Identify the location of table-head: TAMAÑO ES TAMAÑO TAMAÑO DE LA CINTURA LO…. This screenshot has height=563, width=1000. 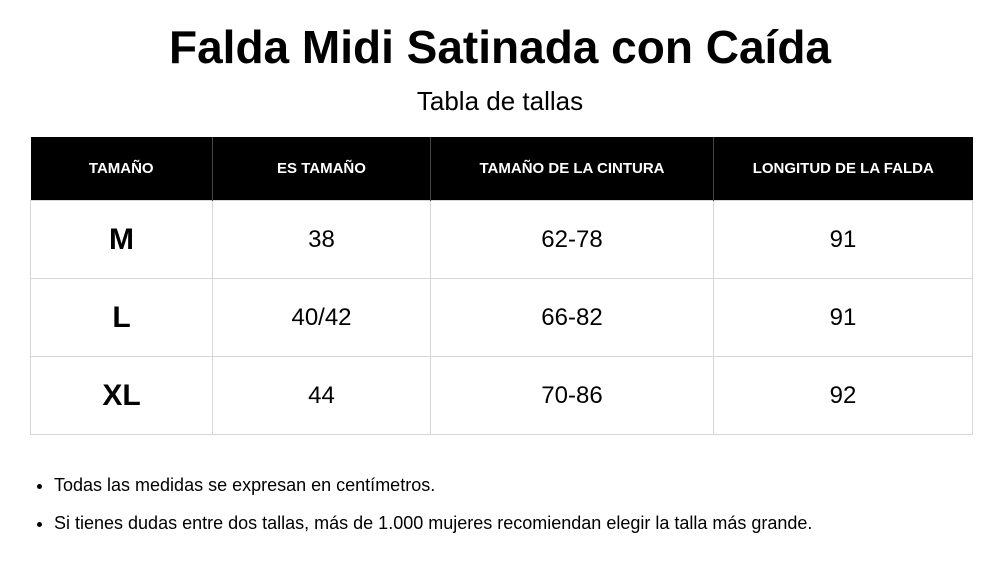
(501, 169).